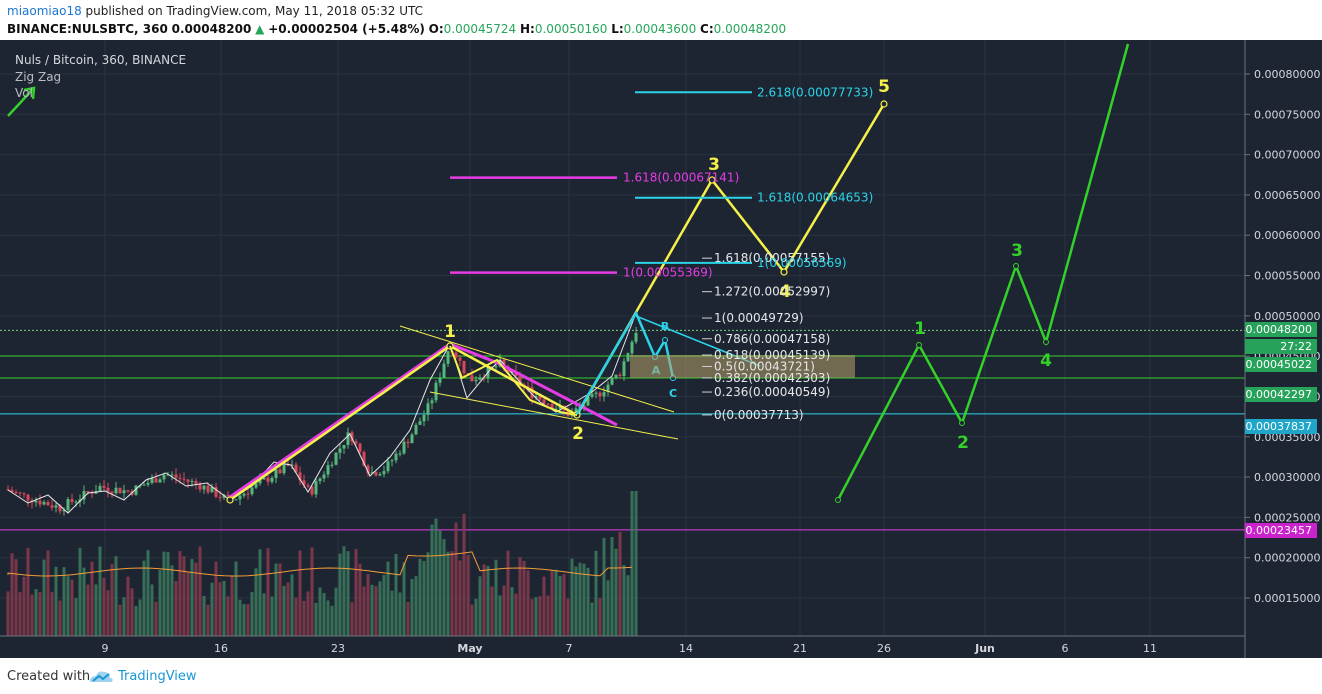 The width and height of the screenshot is (1322, 694). I want to click on axis-tick-label: 0.00035000, so click(1287, 437).